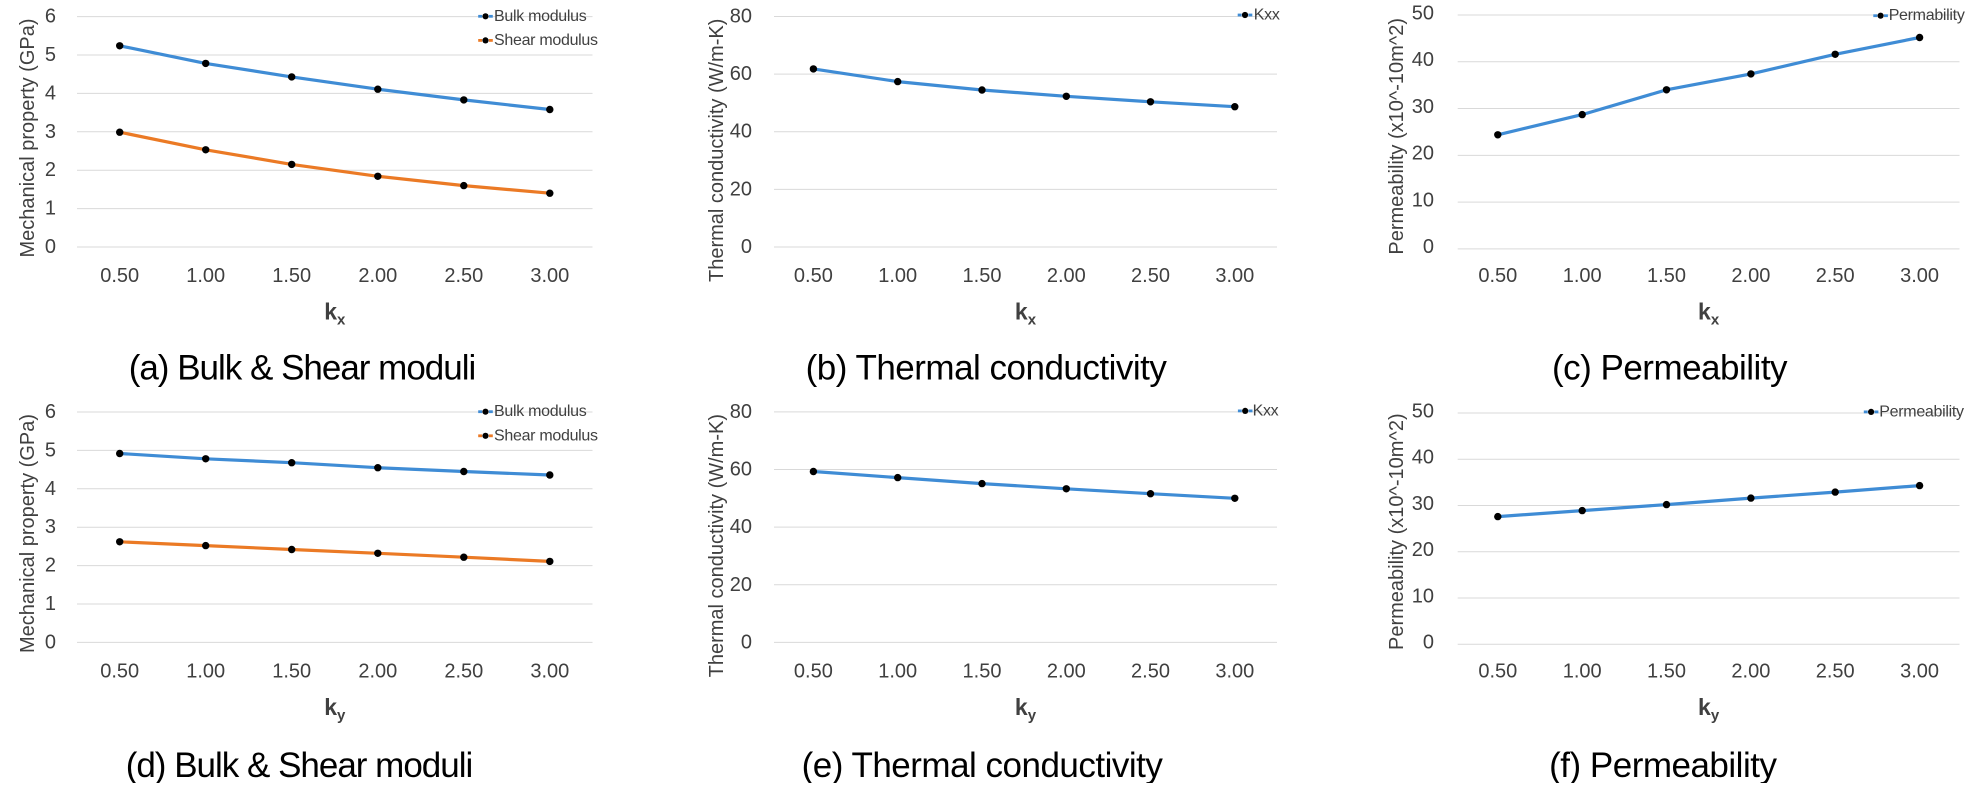  What do you see at coordinates (302, 368) in the screenshot?
I see `svg-text: (a) Bulk & Shear moduli` at bounding box center [302, 368].